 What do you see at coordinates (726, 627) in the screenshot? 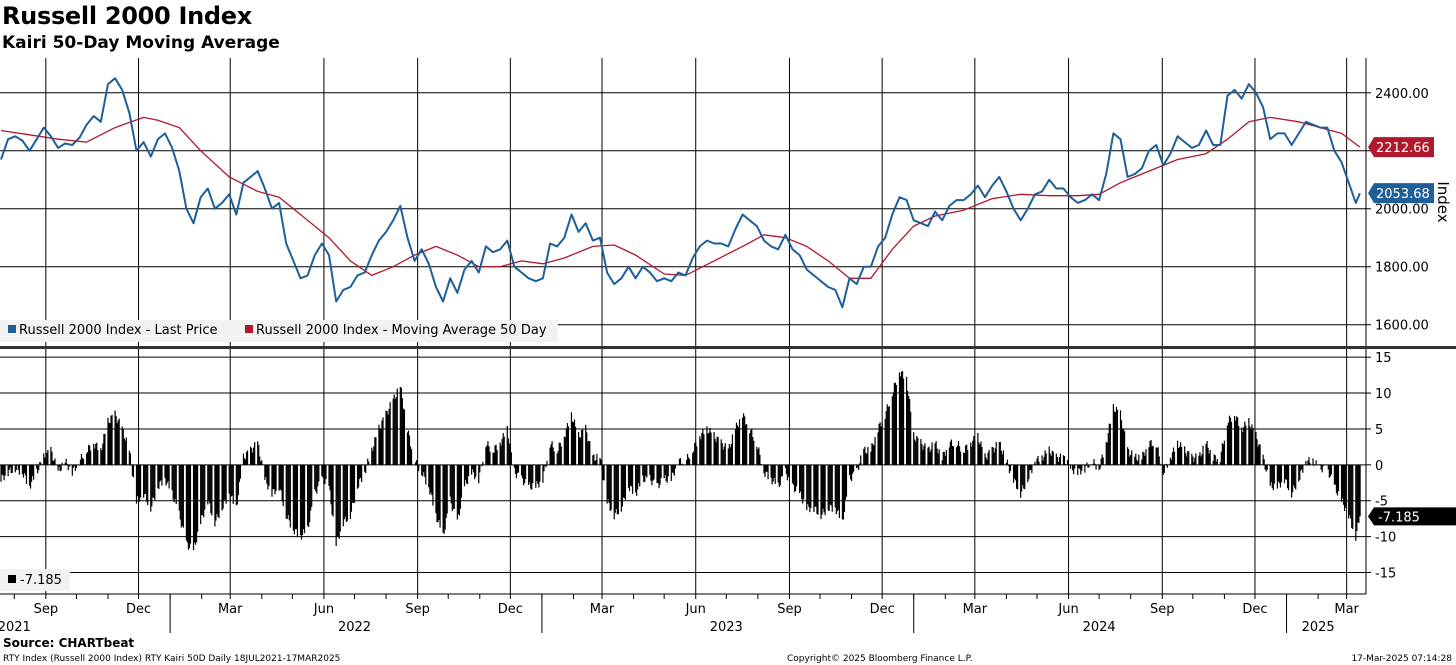
I see `x-year-label: 2023` at bounding box center [726, 627].